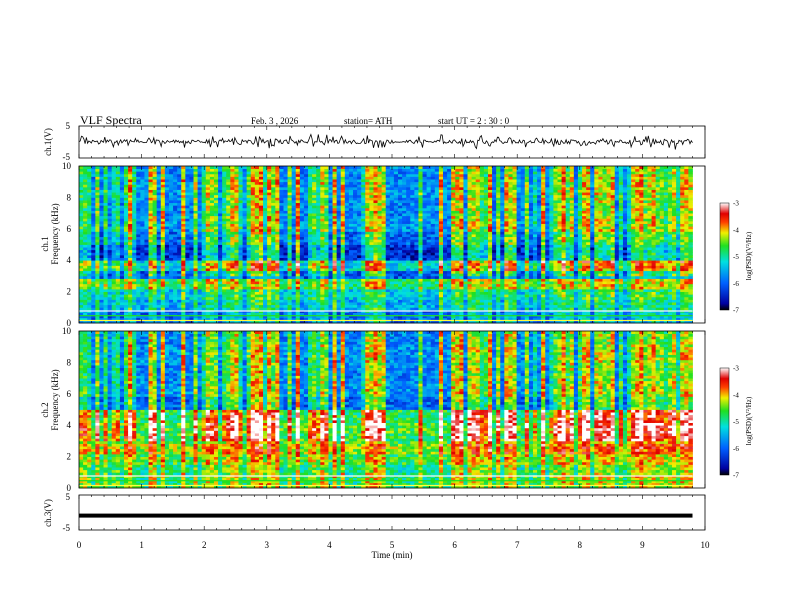 This screenshot has height=612, width=792. I want to click on ch1-waveform-trace, so click(385, 141).